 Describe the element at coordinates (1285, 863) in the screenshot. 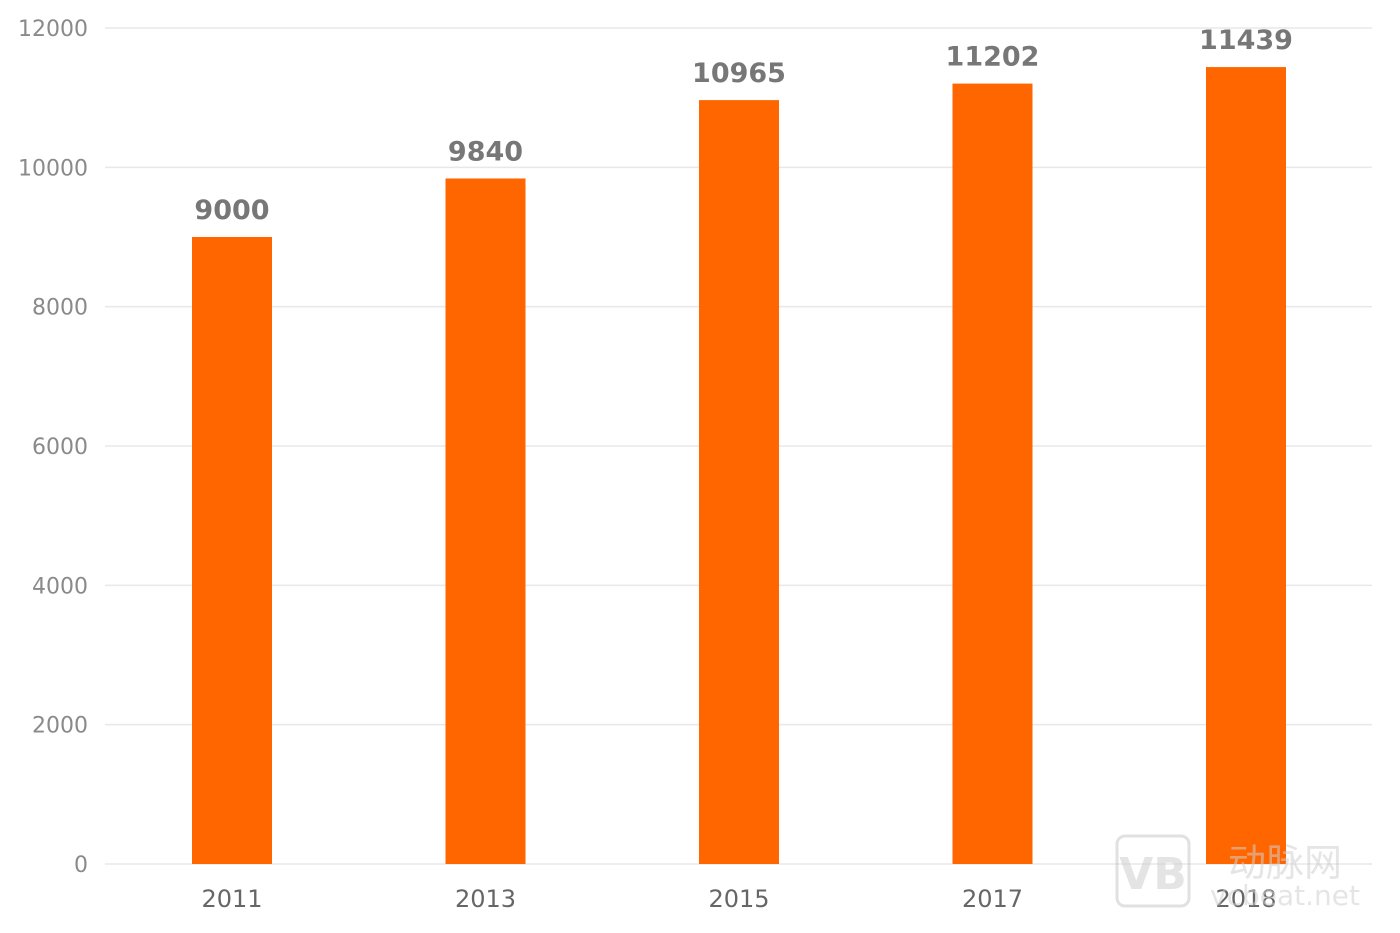

I see `watermark-brand-text: 动脉网` at that location.